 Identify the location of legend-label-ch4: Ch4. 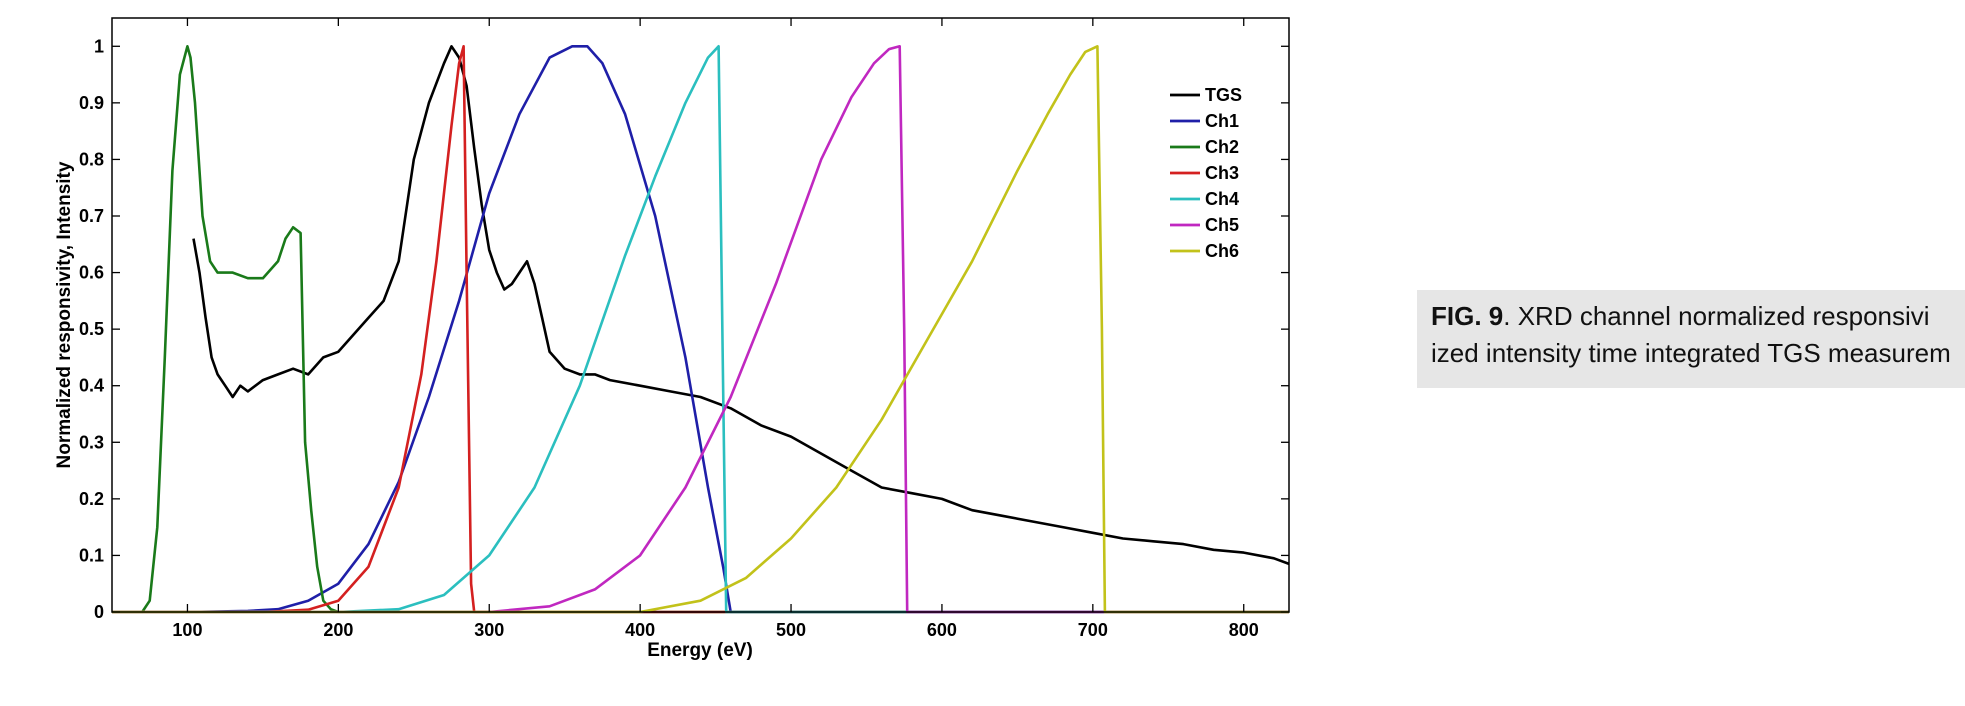
(1222, 199).